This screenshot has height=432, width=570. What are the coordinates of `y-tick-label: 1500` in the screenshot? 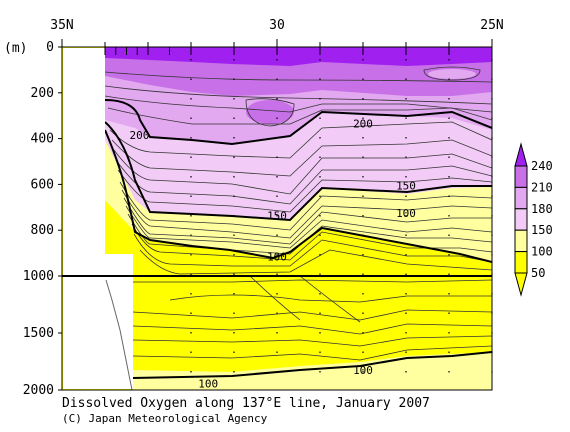 It's located at (38, 333).